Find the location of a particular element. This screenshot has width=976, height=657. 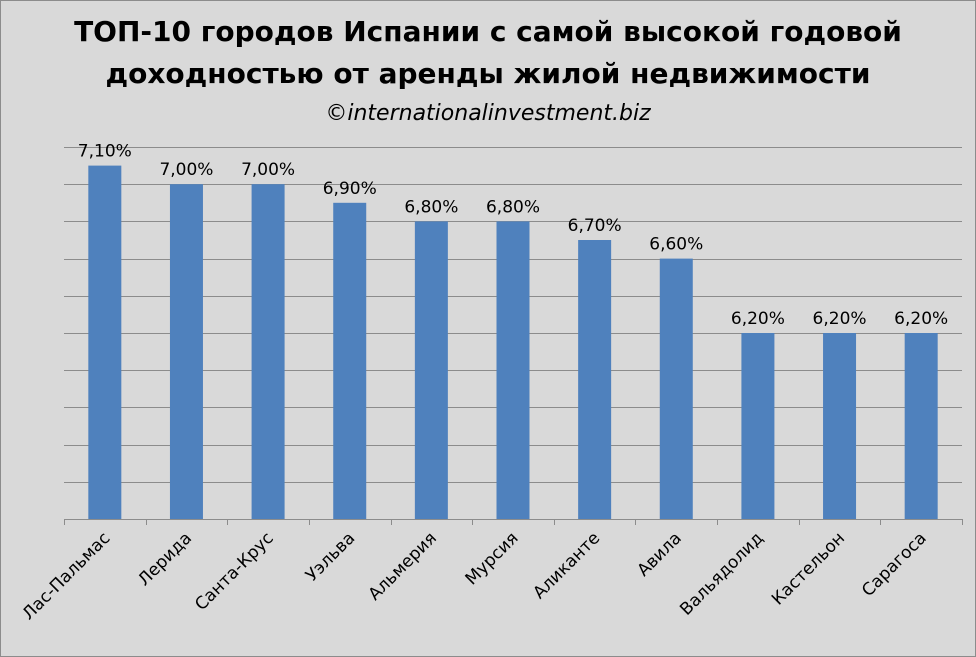

category-label: Санта-Крус is located at coordinates (234, 571).